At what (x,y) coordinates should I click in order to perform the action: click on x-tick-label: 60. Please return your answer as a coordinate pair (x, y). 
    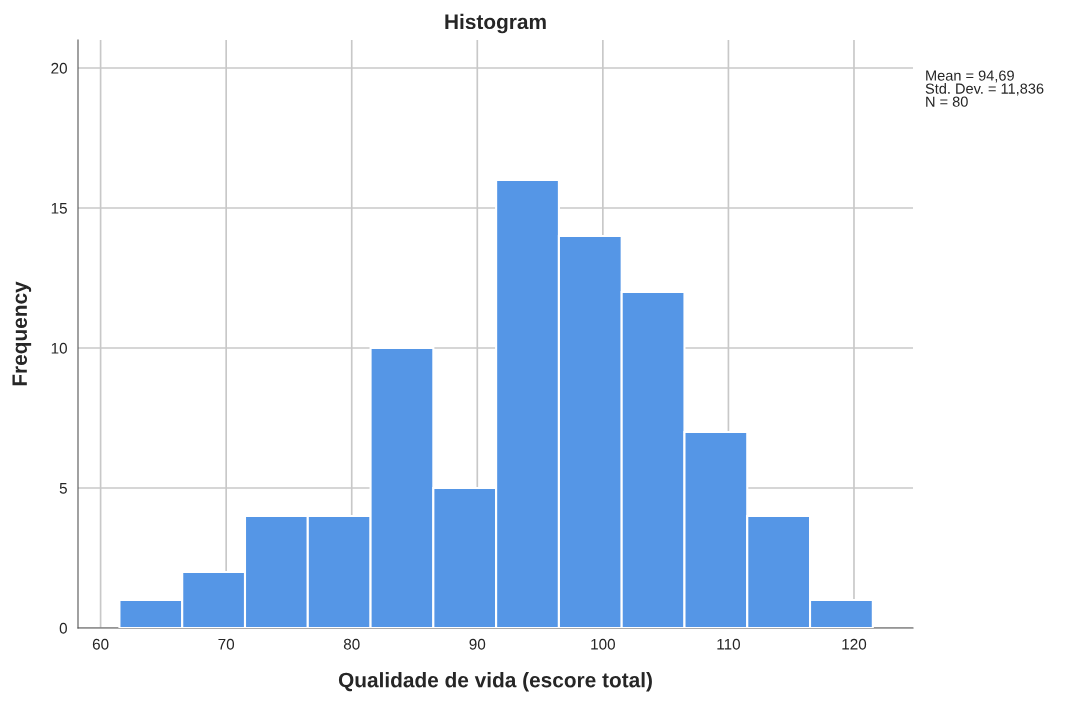
    Looking at the image, I should click on (100, 644).